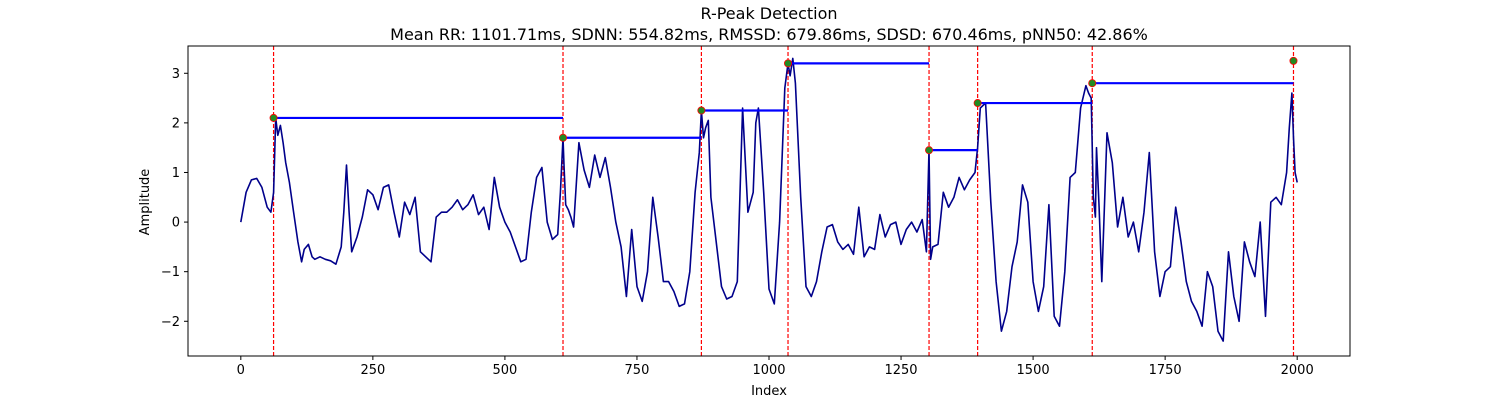 The width and height of the screenshot is (1500, 400). Describe the element at coordinates (176, 74) in the screenshot. I see `y-tick-label-5: 3` at that location.